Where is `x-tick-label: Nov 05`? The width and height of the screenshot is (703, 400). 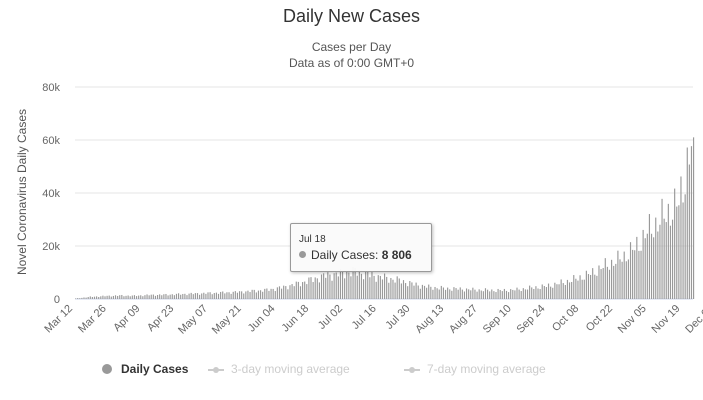
x-tick-label: Nov 05 is located at coordinates (632, 319).